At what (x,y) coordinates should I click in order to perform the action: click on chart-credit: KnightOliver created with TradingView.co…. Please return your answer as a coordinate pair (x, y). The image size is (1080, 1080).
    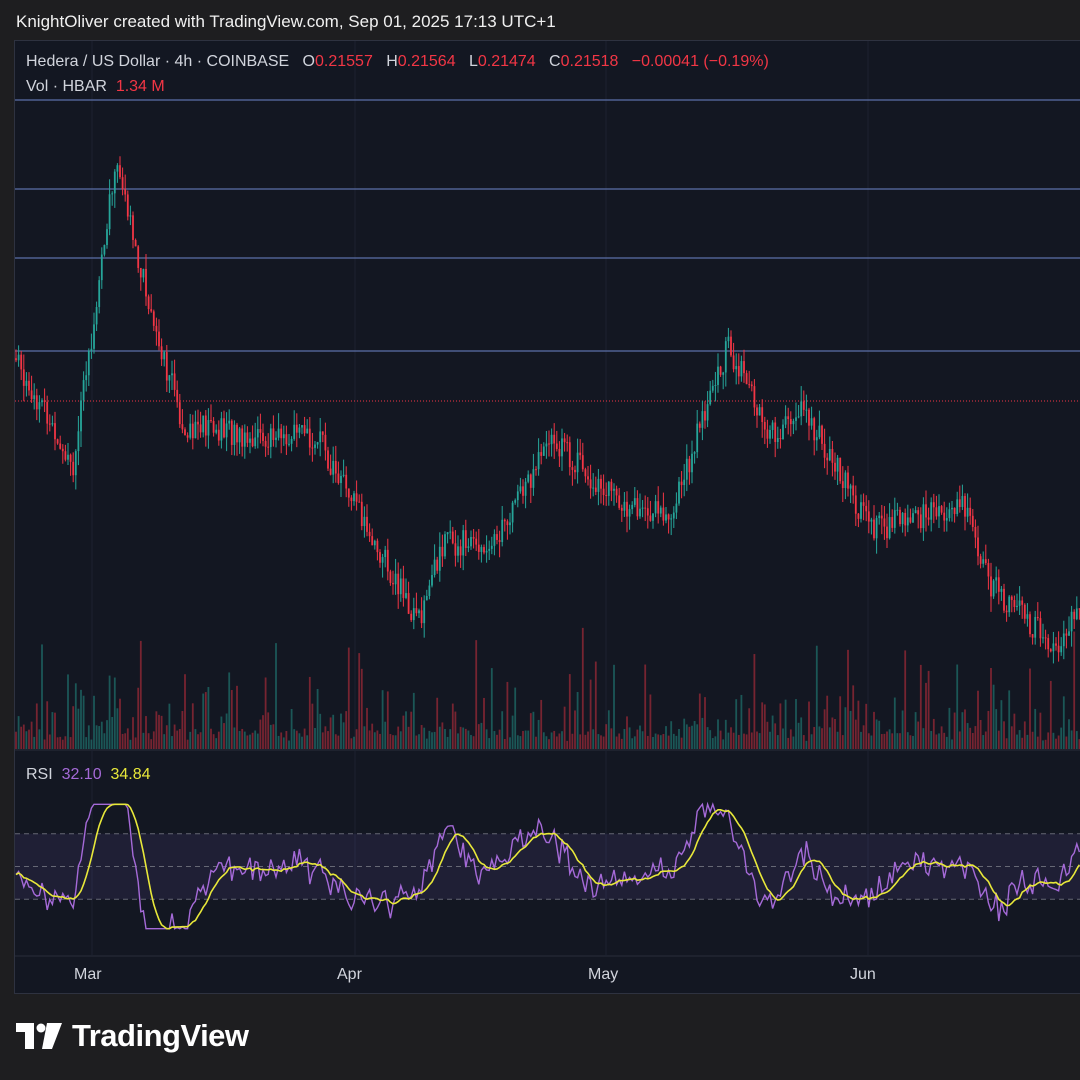
    Looking at the image, I should click on (286, 21).